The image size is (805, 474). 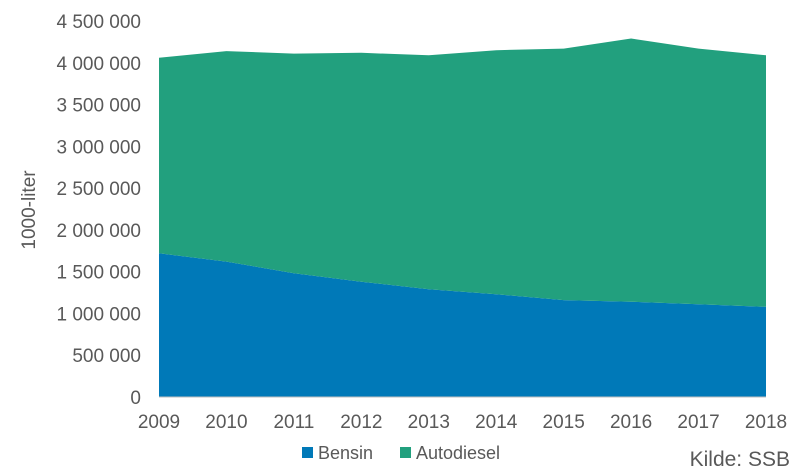 What do you see at coordinates (29, 210) in the screenshot?
I see `y-axis-title: 1000-liter` at bounding box center [29, 210].